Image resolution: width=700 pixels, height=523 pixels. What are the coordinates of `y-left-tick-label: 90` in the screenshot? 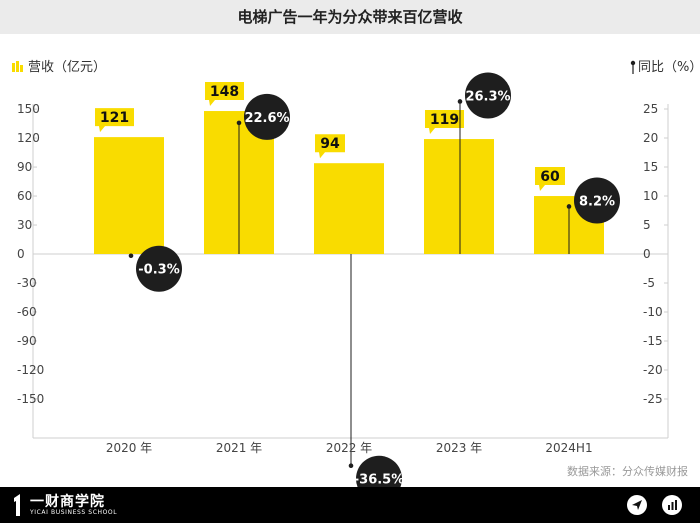 It's located at (24, 167).